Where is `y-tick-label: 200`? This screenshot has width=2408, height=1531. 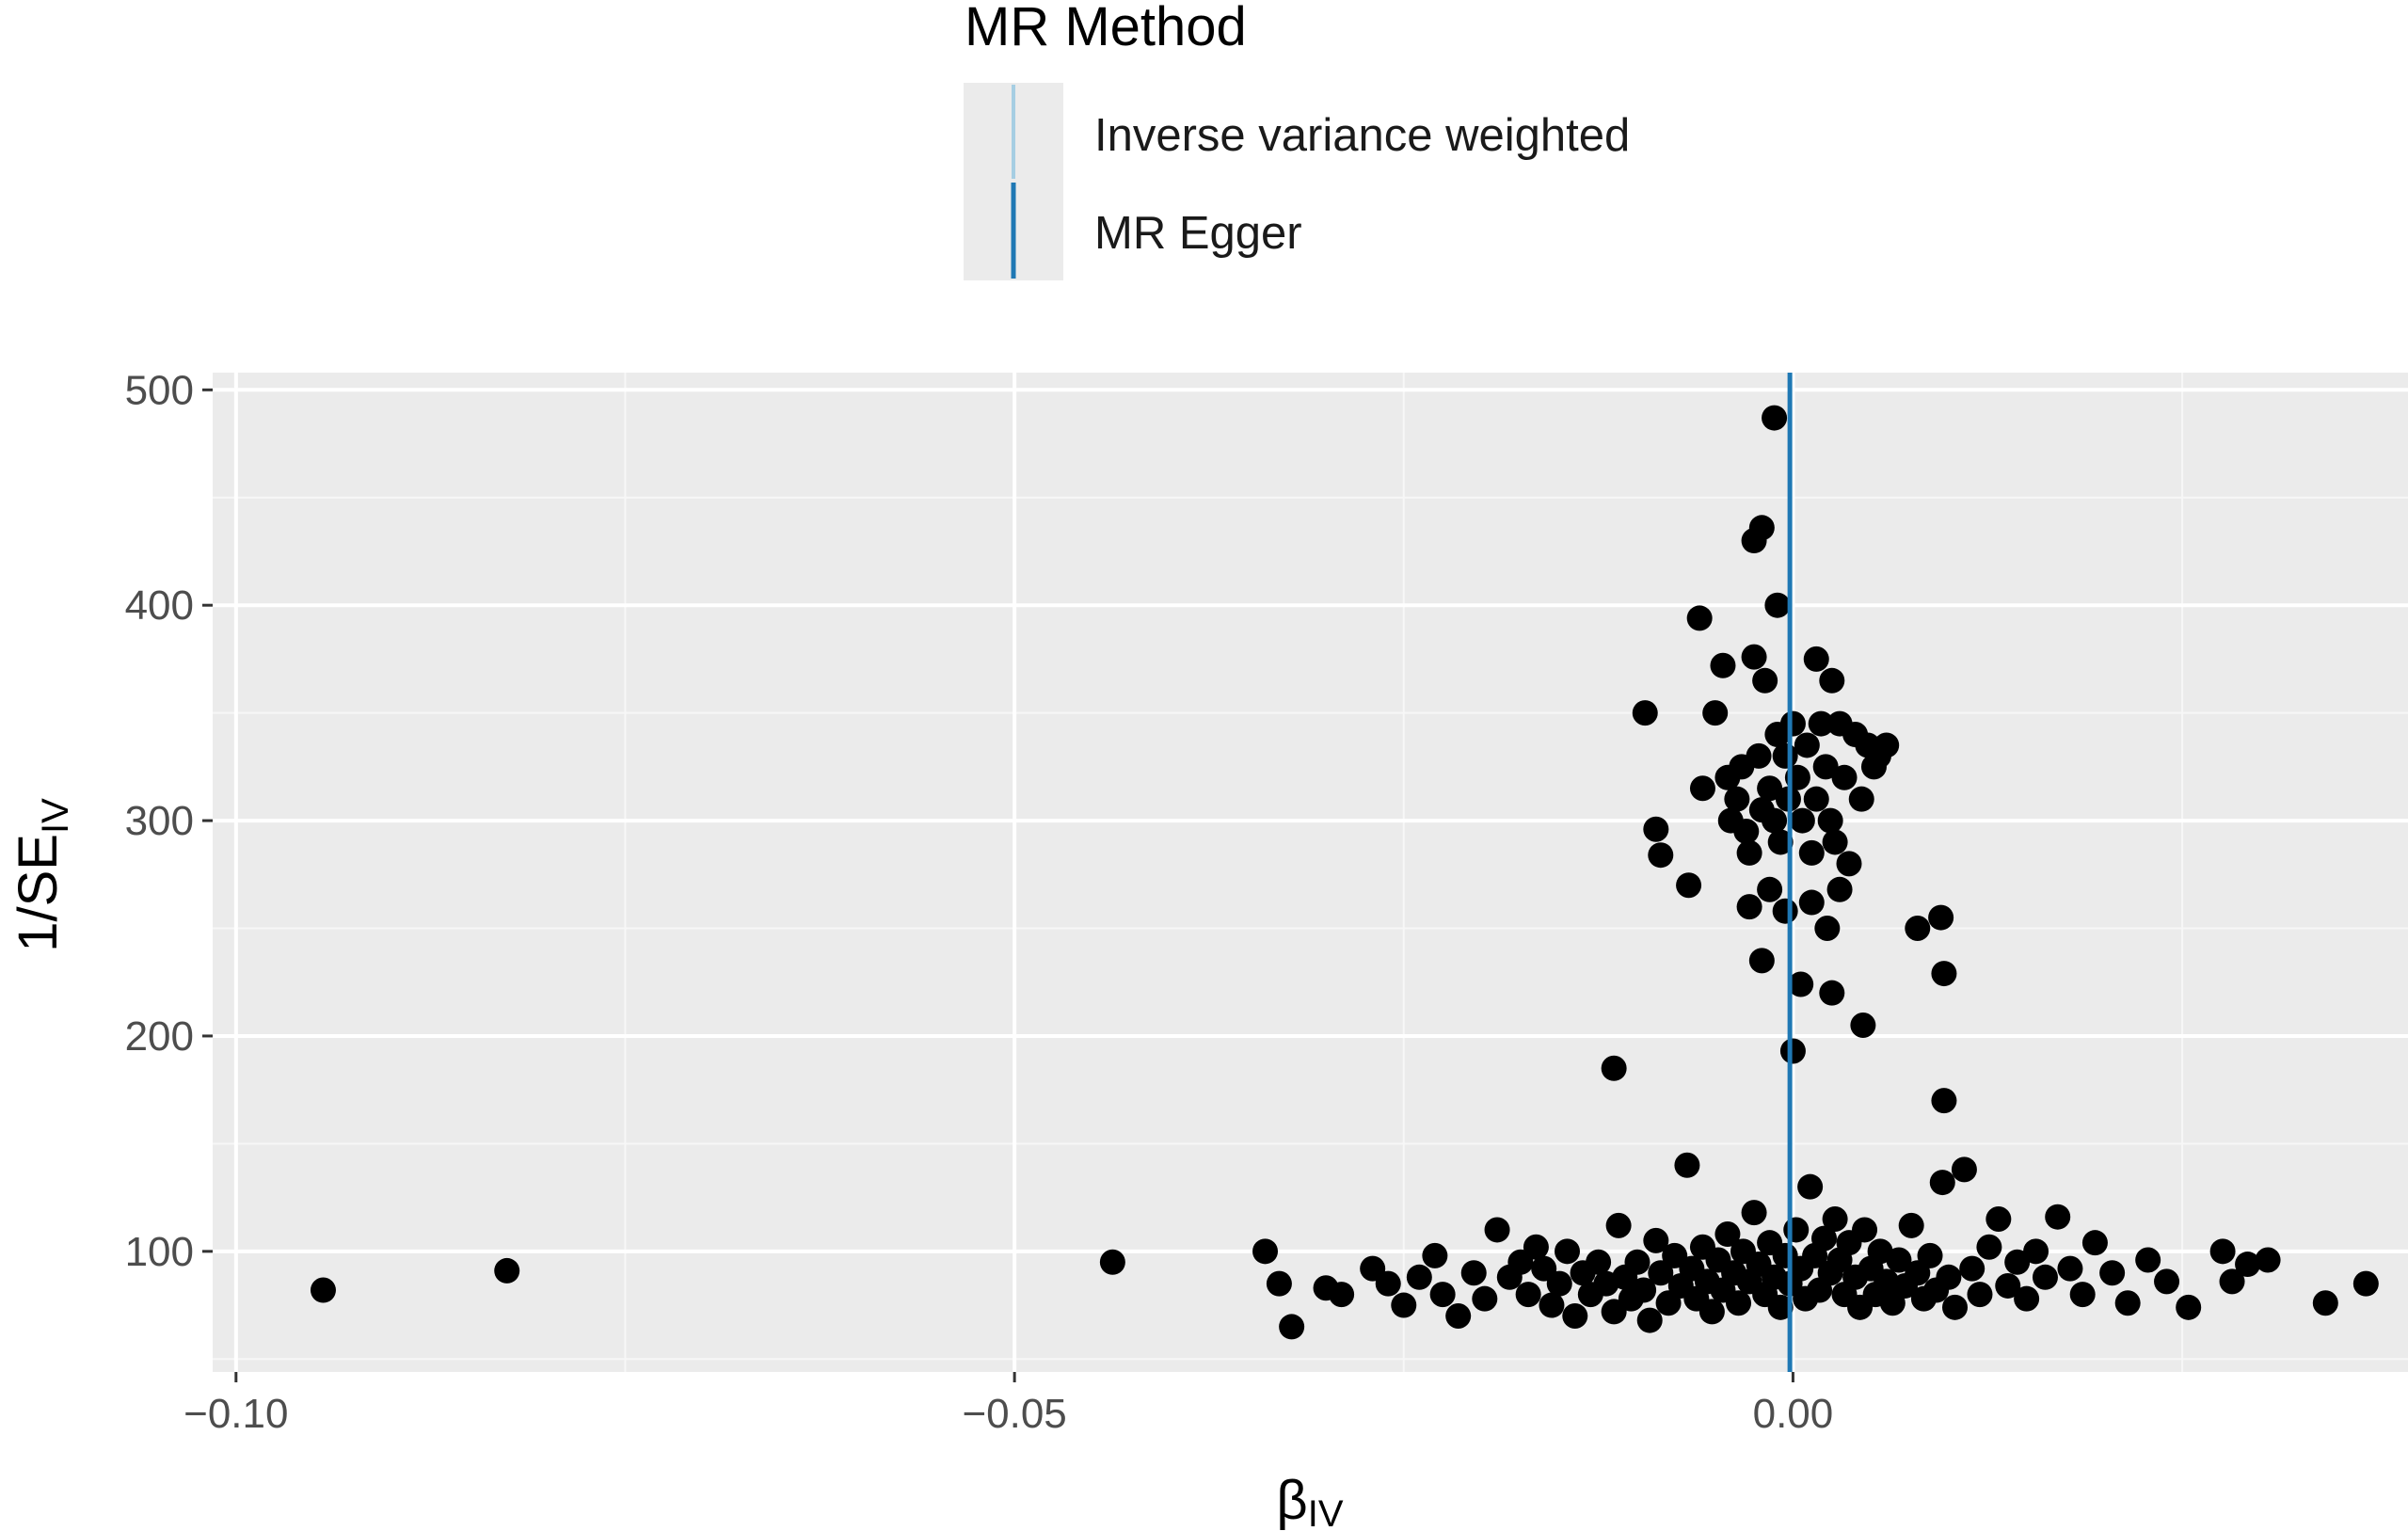 y-tick-label: 200 is located at coordinates (159, 1036).